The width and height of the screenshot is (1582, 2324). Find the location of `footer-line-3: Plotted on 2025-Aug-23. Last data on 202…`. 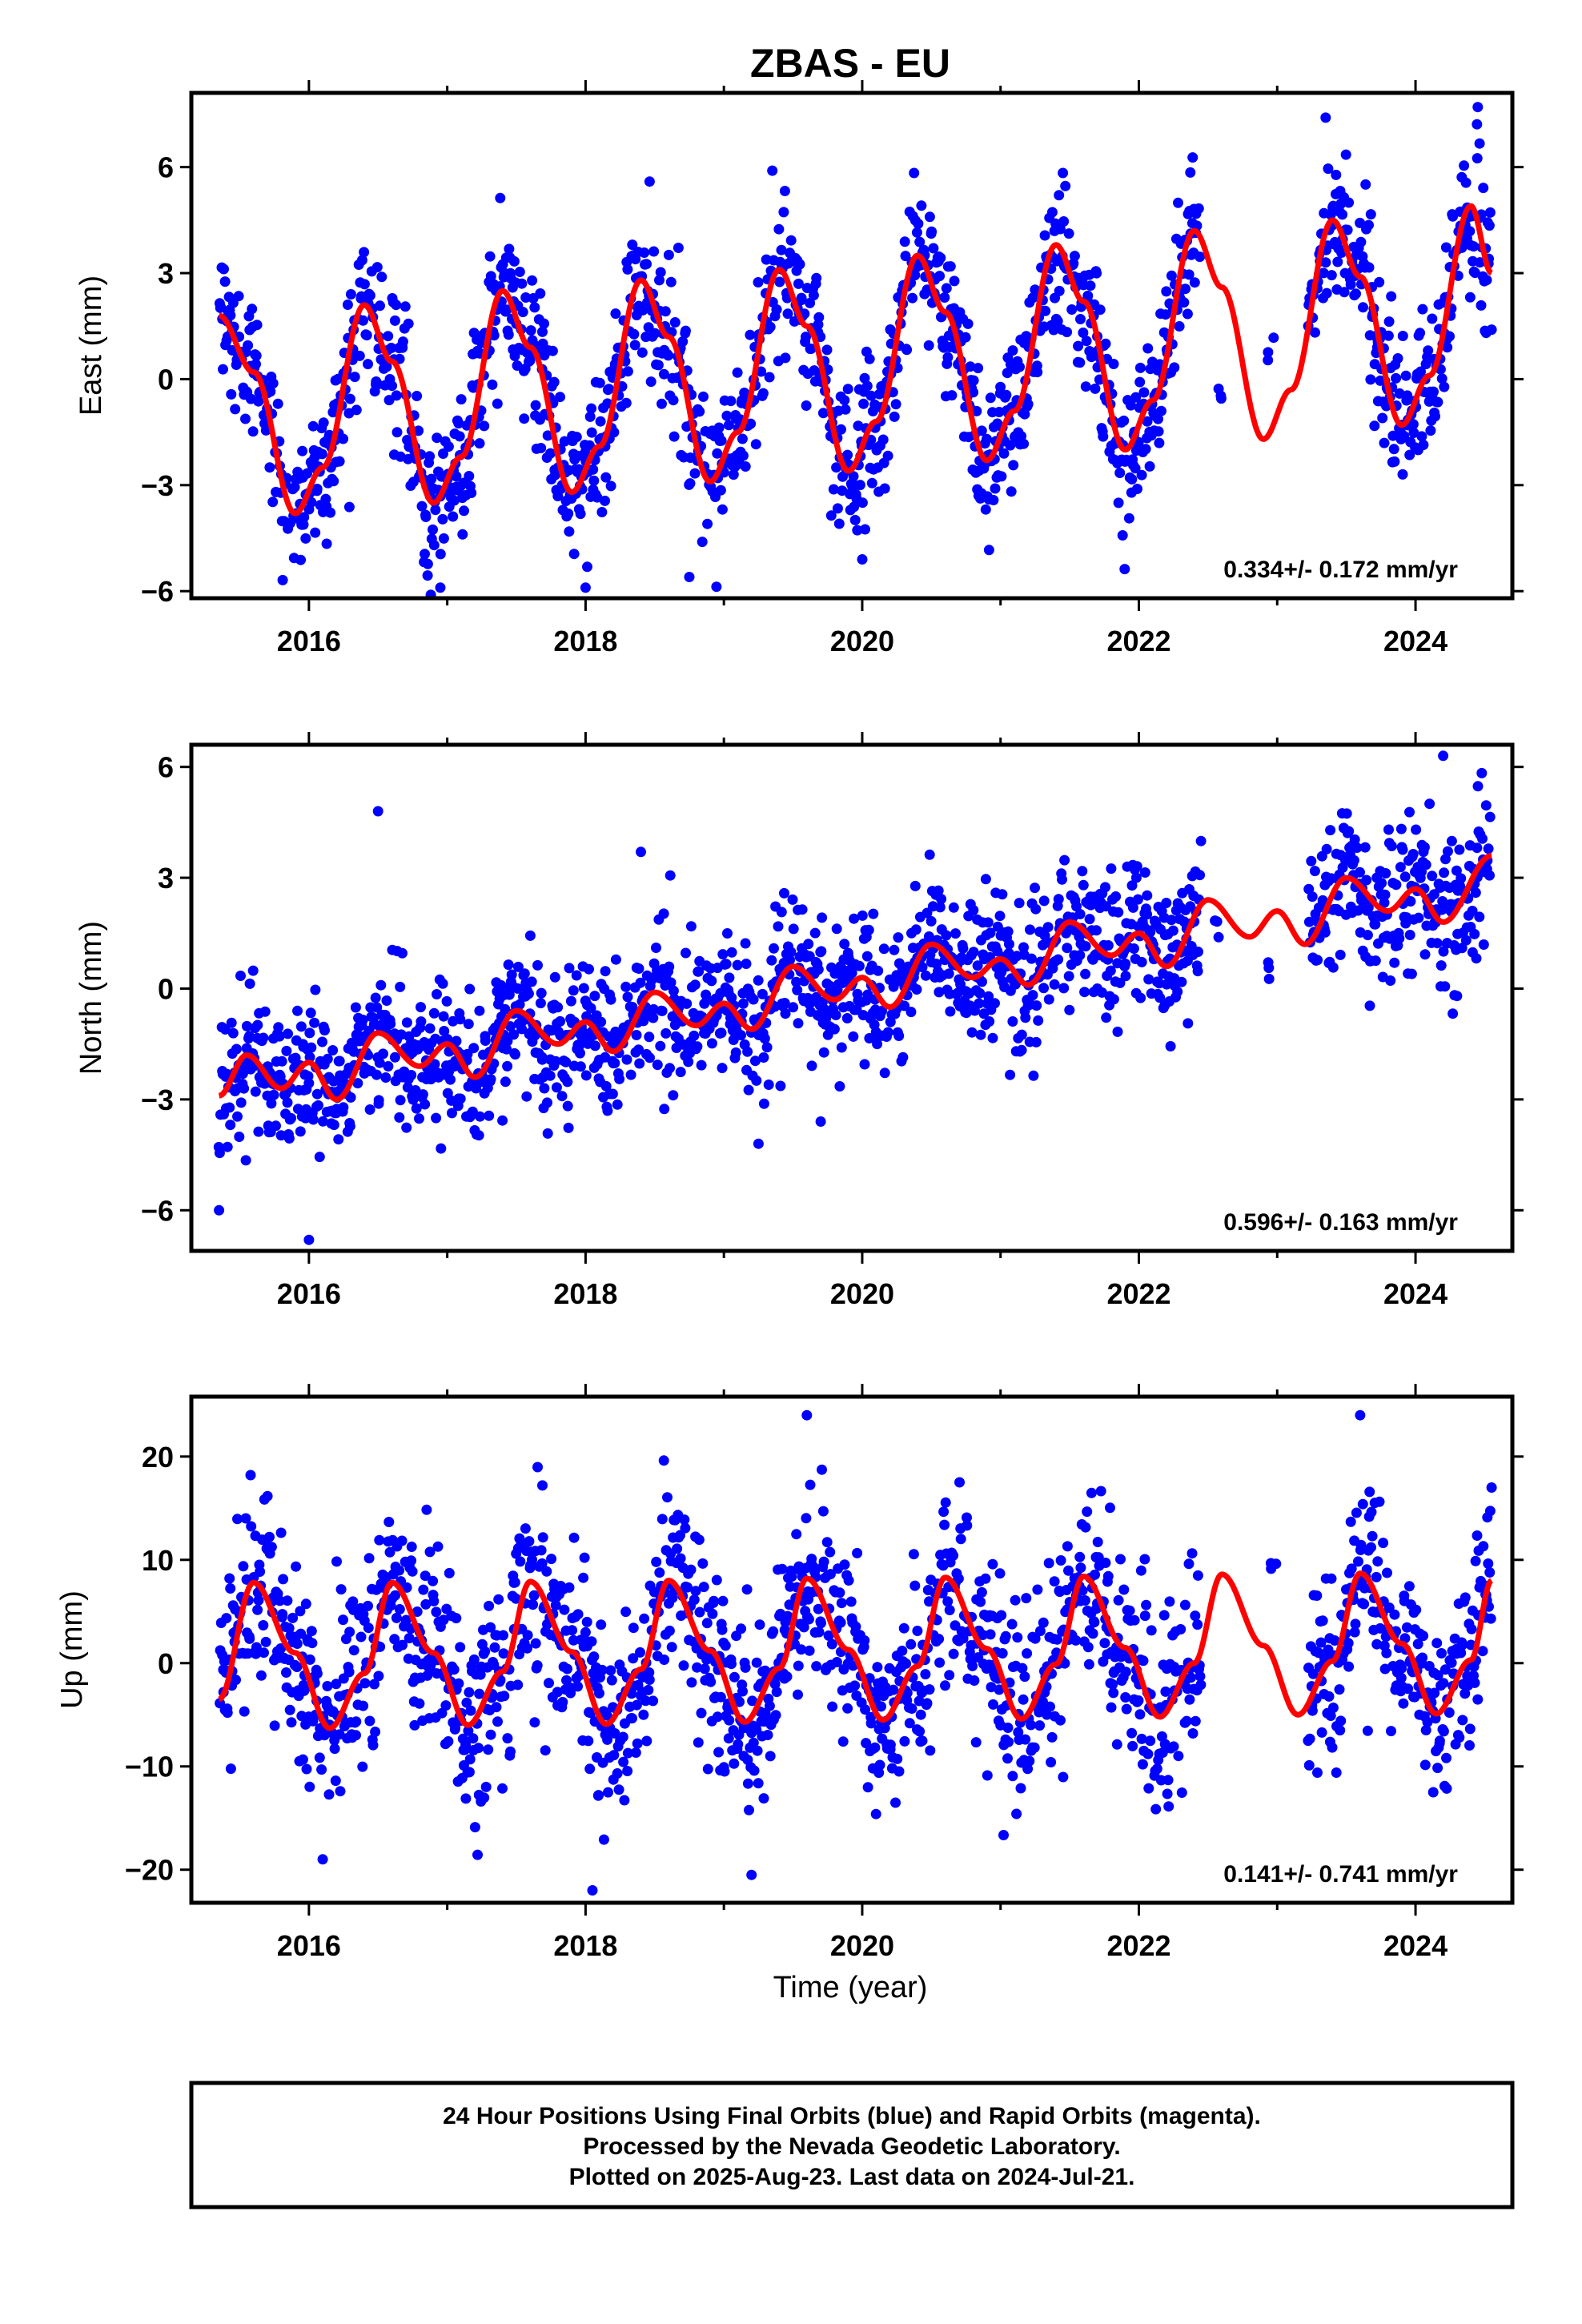

footer-line-3: Plotted on 2025-Aug-23. Last data on 202… is located at coordinates (852, 2177).